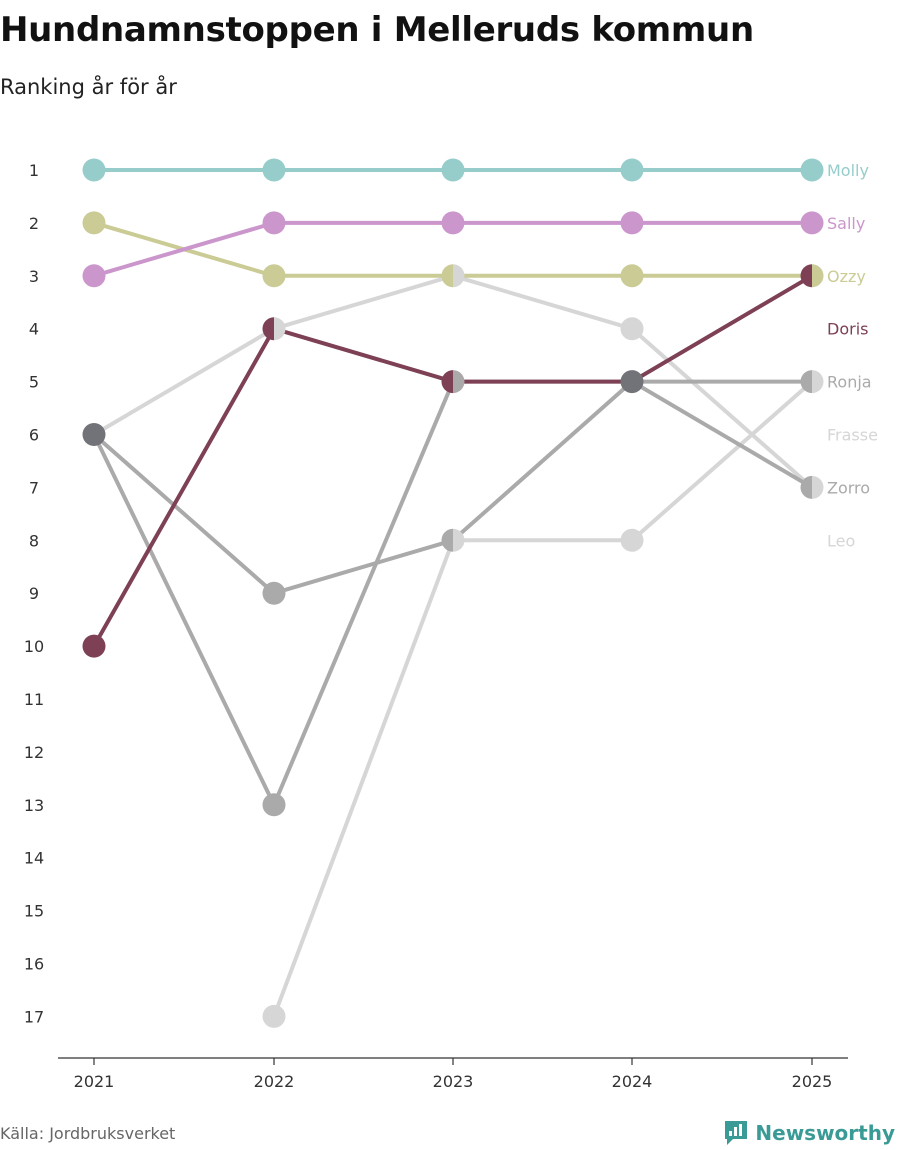  I want to click on x-tick-label: 2021, so click(94, 1081).